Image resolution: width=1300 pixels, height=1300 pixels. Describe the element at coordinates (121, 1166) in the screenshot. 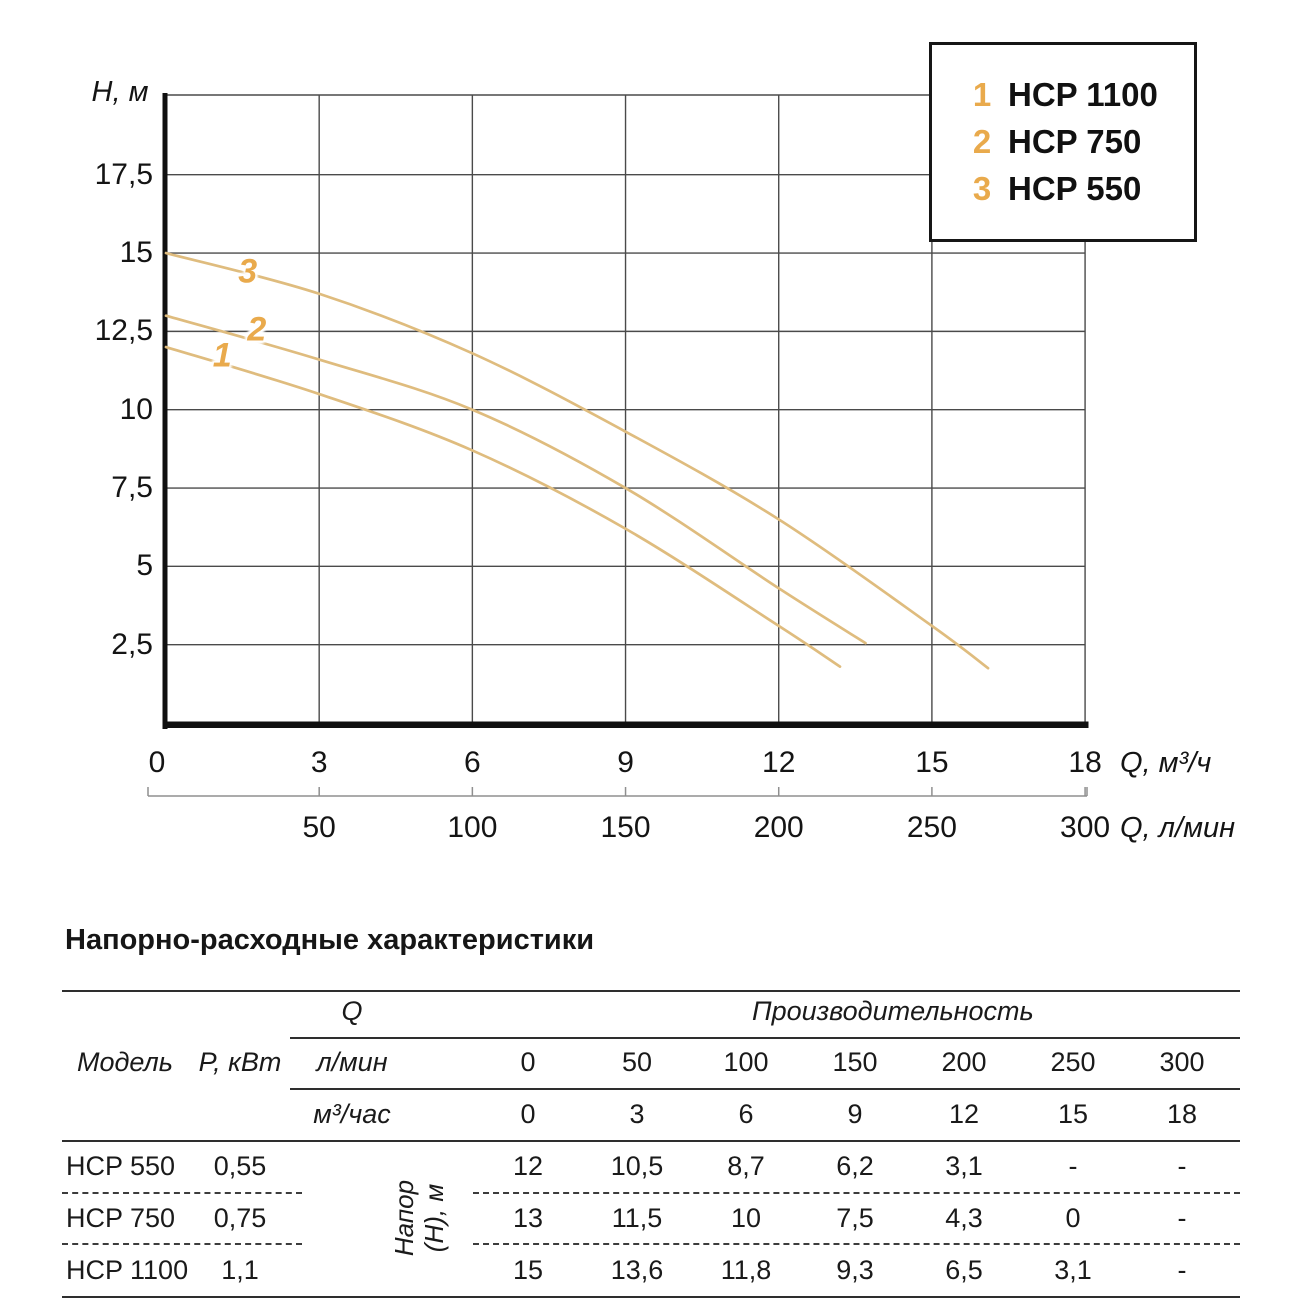

I see `model-name: HCP 550` at that location.